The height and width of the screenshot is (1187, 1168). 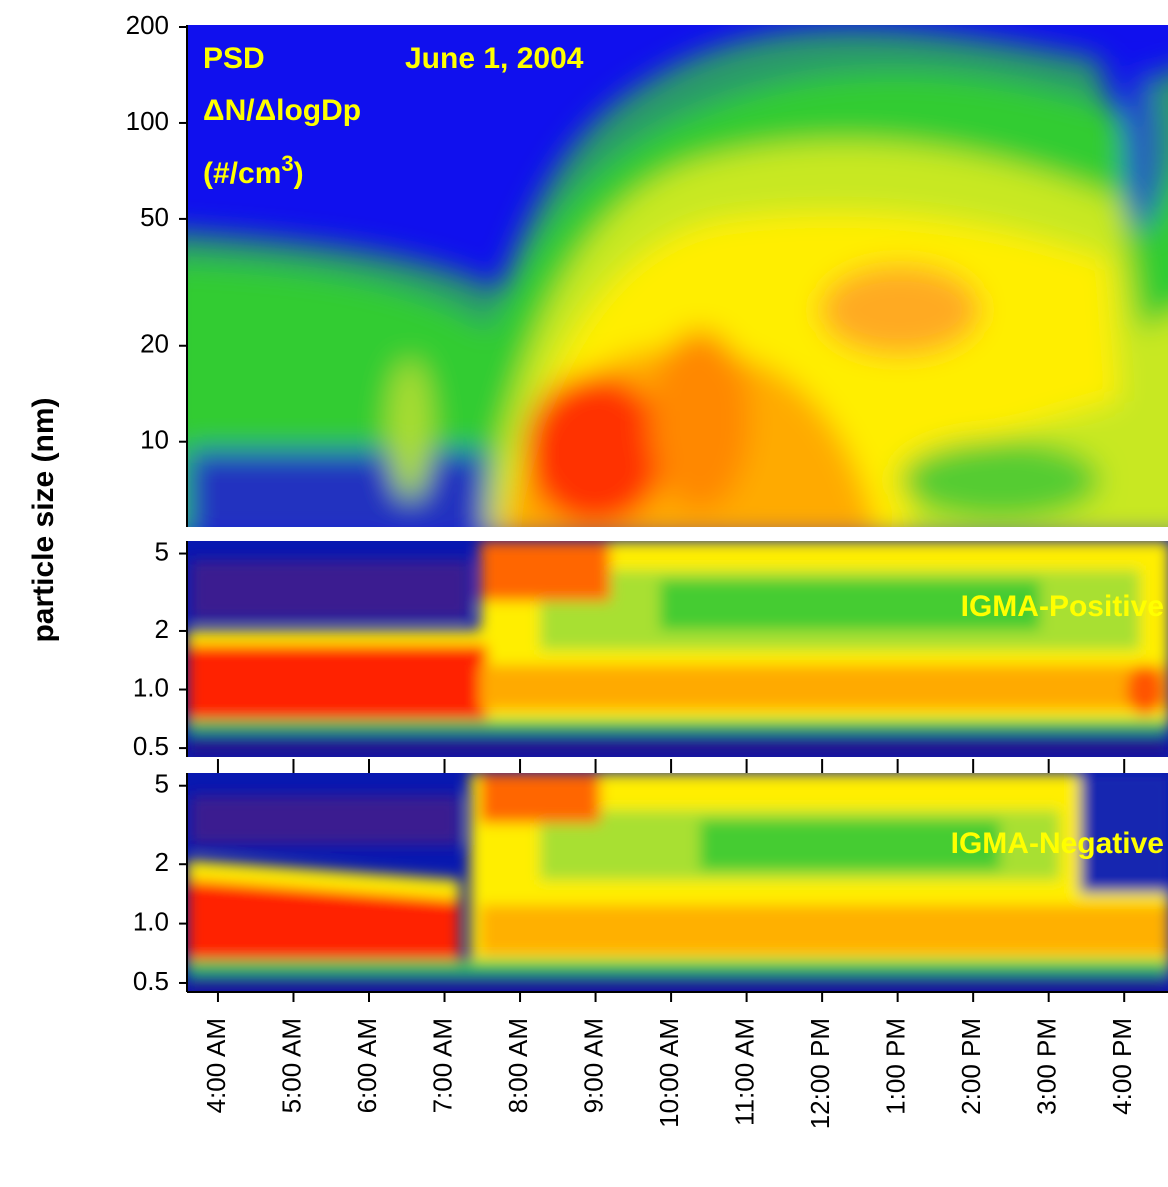 What do you see at coordinates (43, 519) in the screenshot?
I see `y-axis-label: particle size (nm)` at bounding box center [43, 519].